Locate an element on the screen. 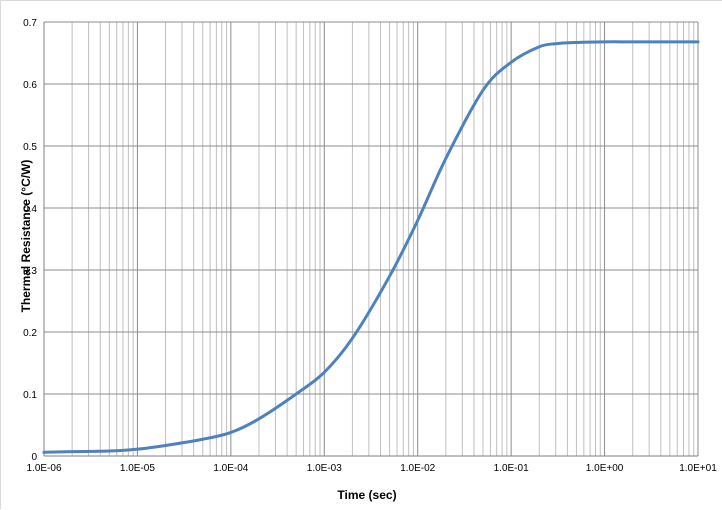  y-tick-label: 0.1 is located at coordinates (30, 395).